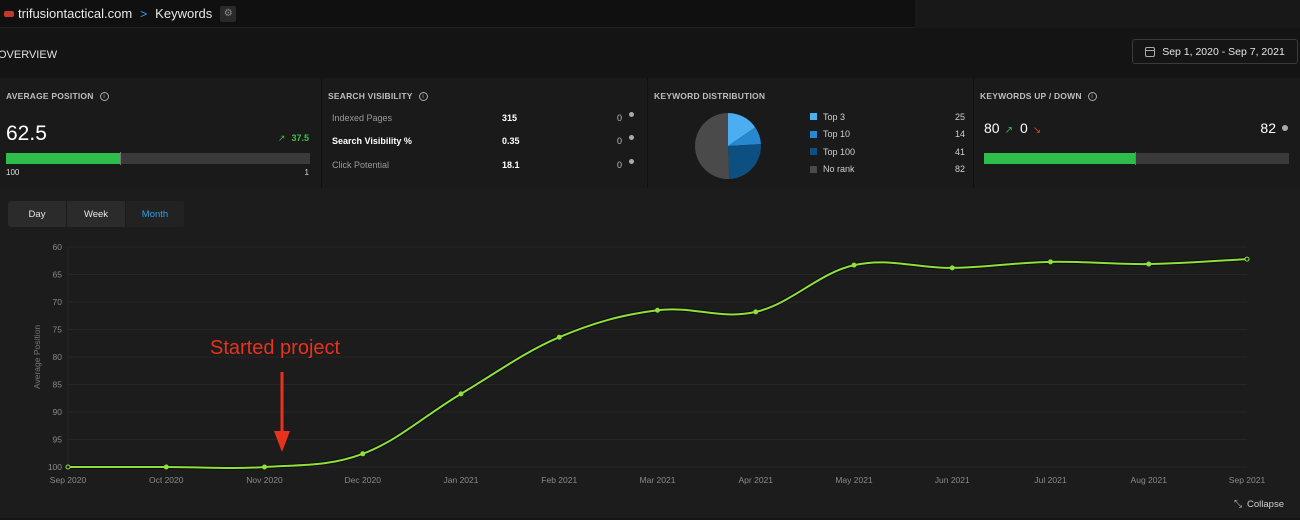  I want to click on y-tick-label: 60, so click(58, 247).